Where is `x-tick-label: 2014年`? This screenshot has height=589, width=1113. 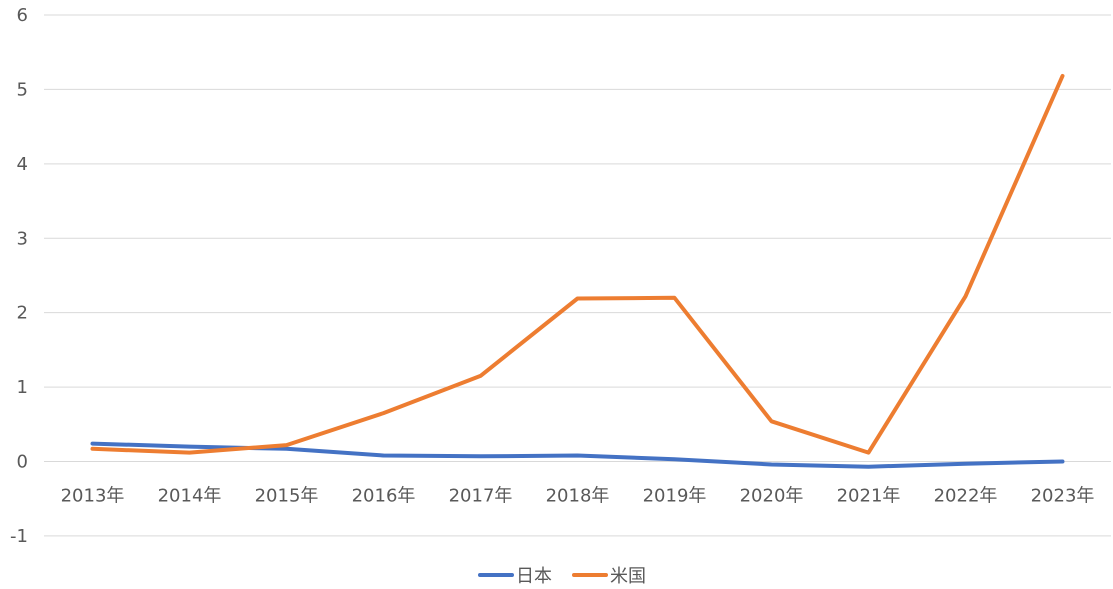 x-tick-label: 2014年 is located at coordinates (190, 496).